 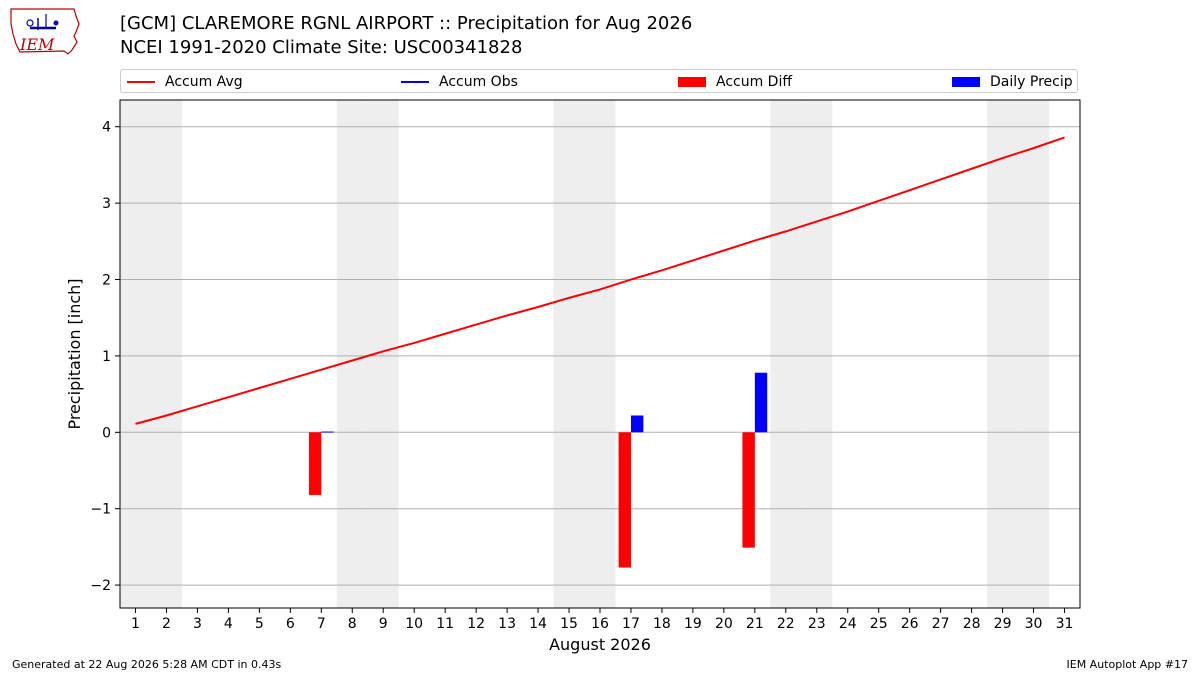 What do you see at coordinates (135, 624) in the screenshot?
I see `xtick-label-1: 1` at bounding box center [135, 624].